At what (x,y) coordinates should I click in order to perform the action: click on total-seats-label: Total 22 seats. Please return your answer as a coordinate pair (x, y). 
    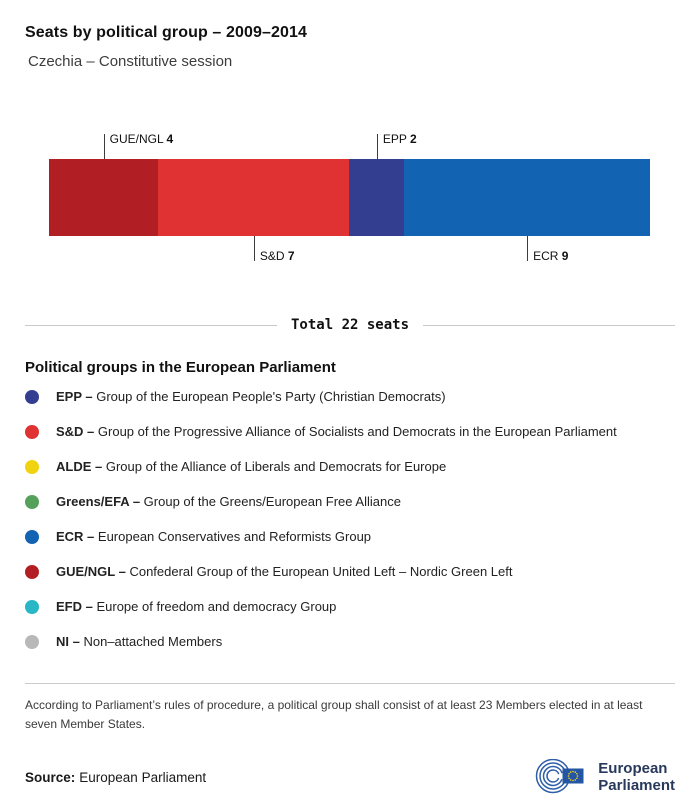
    Looking at the image, I should click on (350, 325).